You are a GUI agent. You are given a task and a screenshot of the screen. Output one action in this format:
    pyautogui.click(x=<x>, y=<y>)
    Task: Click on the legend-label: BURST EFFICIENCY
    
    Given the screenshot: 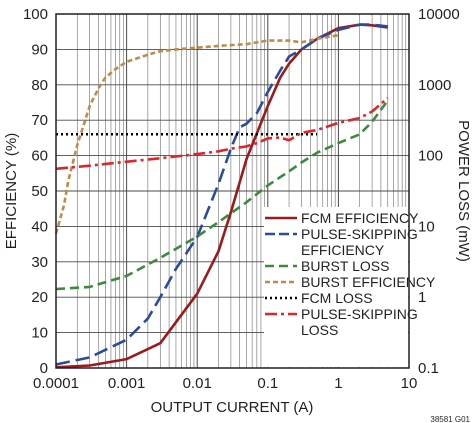 What is the action you would take?
    pyautogui.click(x=368, y=282)
    